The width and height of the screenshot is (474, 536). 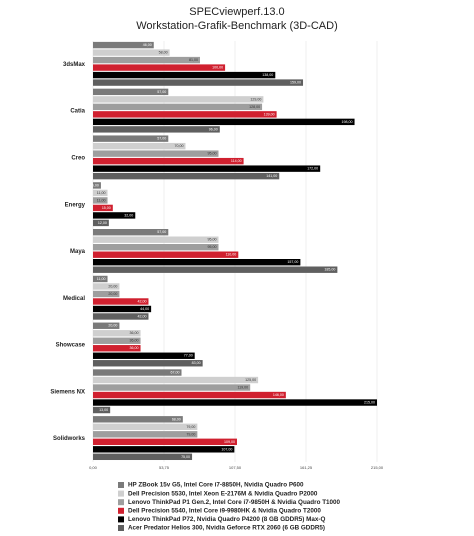 I want to click on value-label: 146,00, so click(x=278, y=395).